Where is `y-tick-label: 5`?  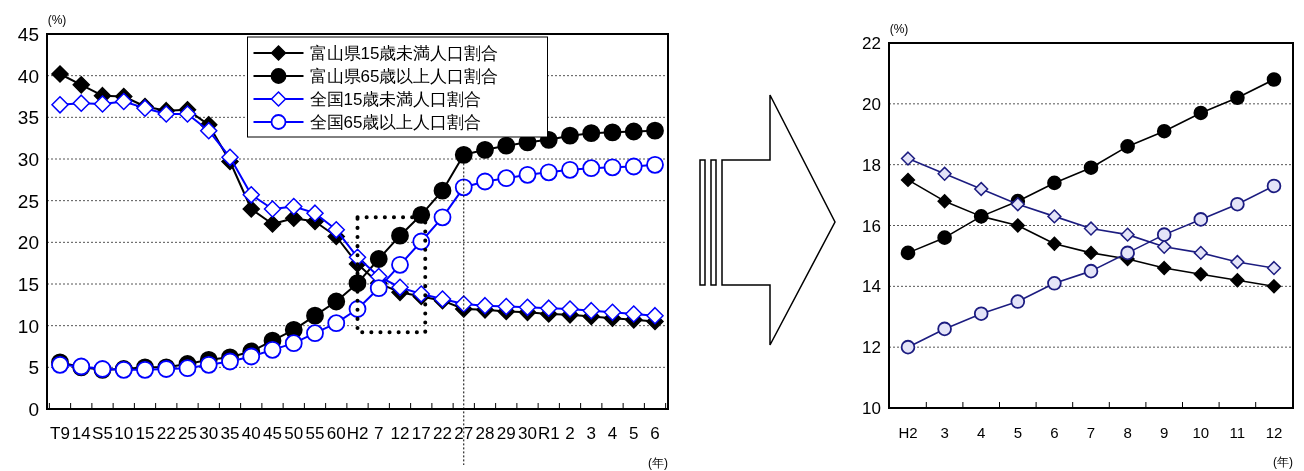
y-tick-label: 5 is located at coordinates (33, 368).